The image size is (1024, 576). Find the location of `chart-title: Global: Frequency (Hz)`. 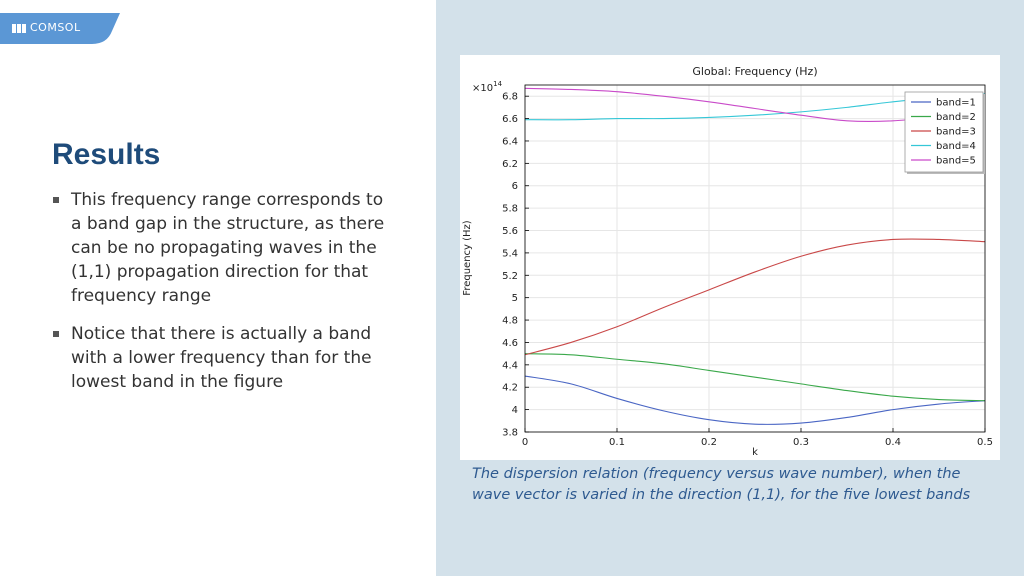

chart-title: Global: Frequency (Hz) is located at coordinates (754, 71).